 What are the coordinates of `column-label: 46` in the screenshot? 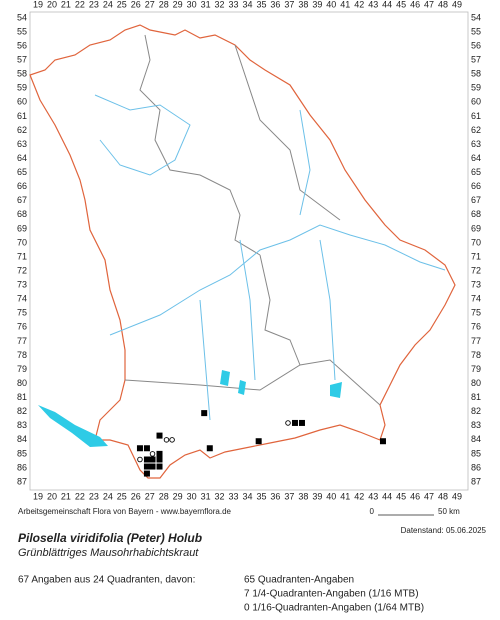 It's located at (415, 496).